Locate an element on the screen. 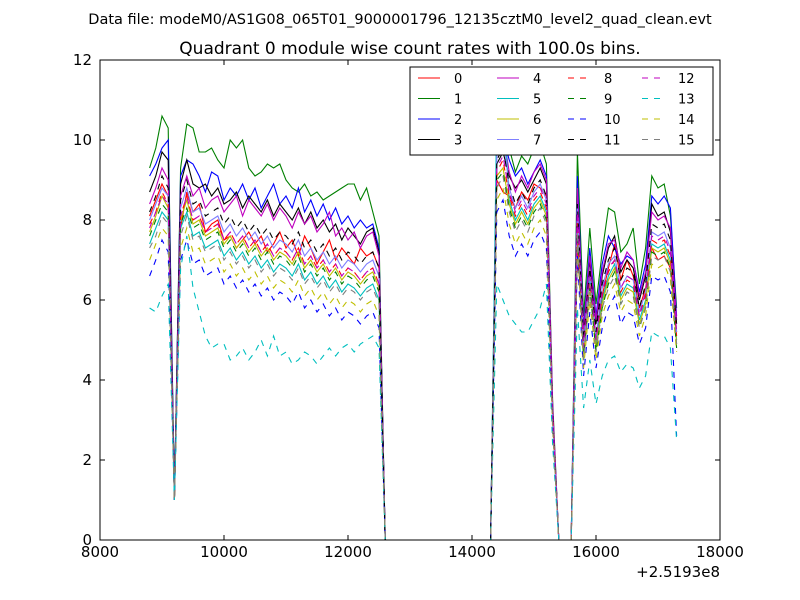  legend-label-12: 12 is located at coordinates (686, 79).